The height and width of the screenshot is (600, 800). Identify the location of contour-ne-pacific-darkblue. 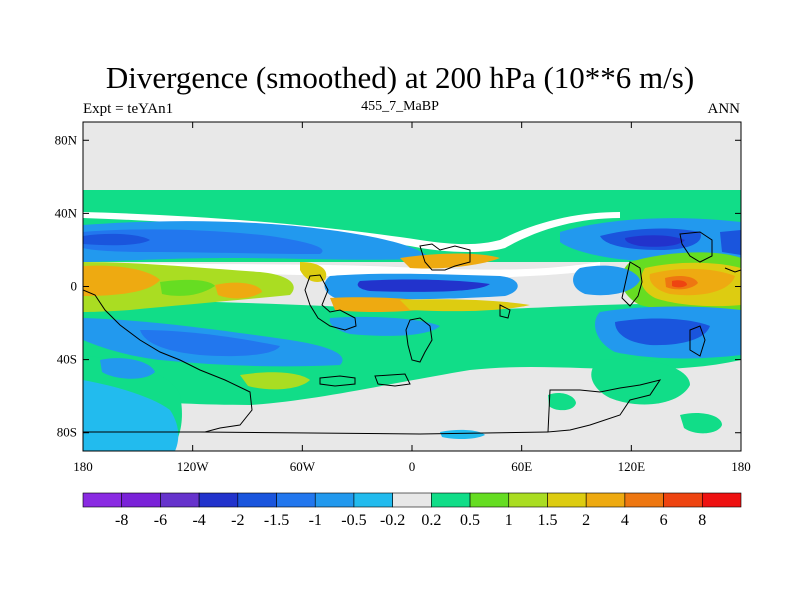
(655, 241).